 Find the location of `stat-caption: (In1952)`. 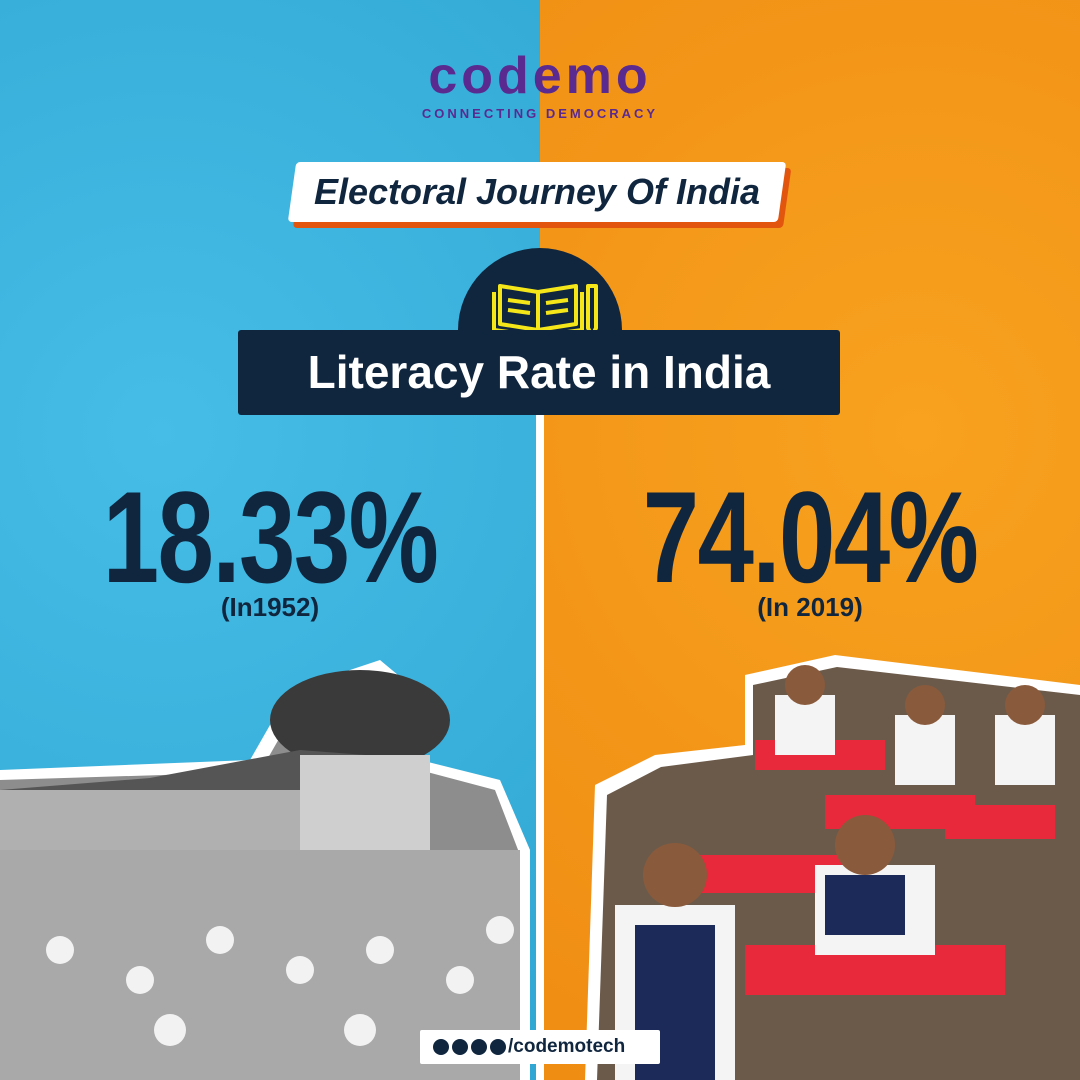

stat-caption: (In1952) is located at coordinates (270, 607).